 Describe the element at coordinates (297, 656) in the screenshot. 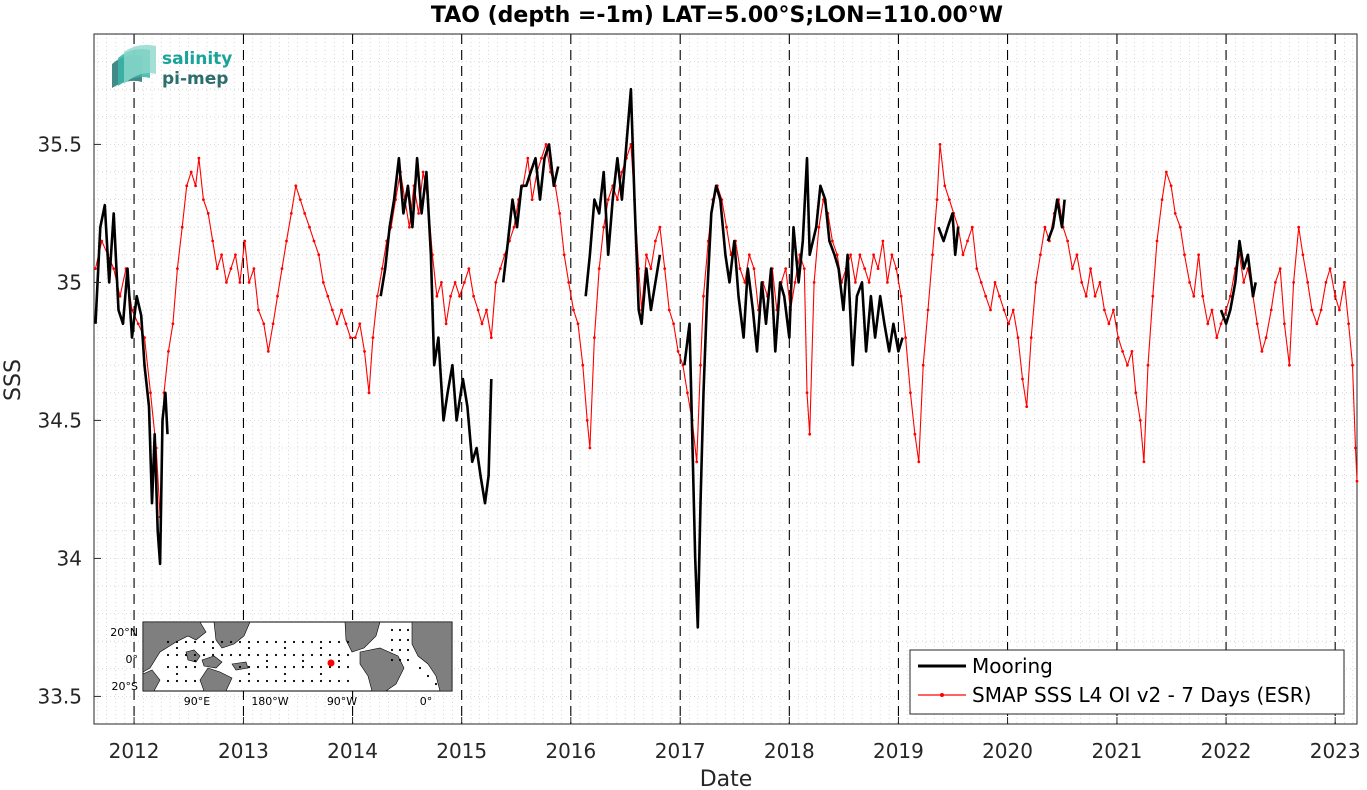

I see `map-land` at that location.